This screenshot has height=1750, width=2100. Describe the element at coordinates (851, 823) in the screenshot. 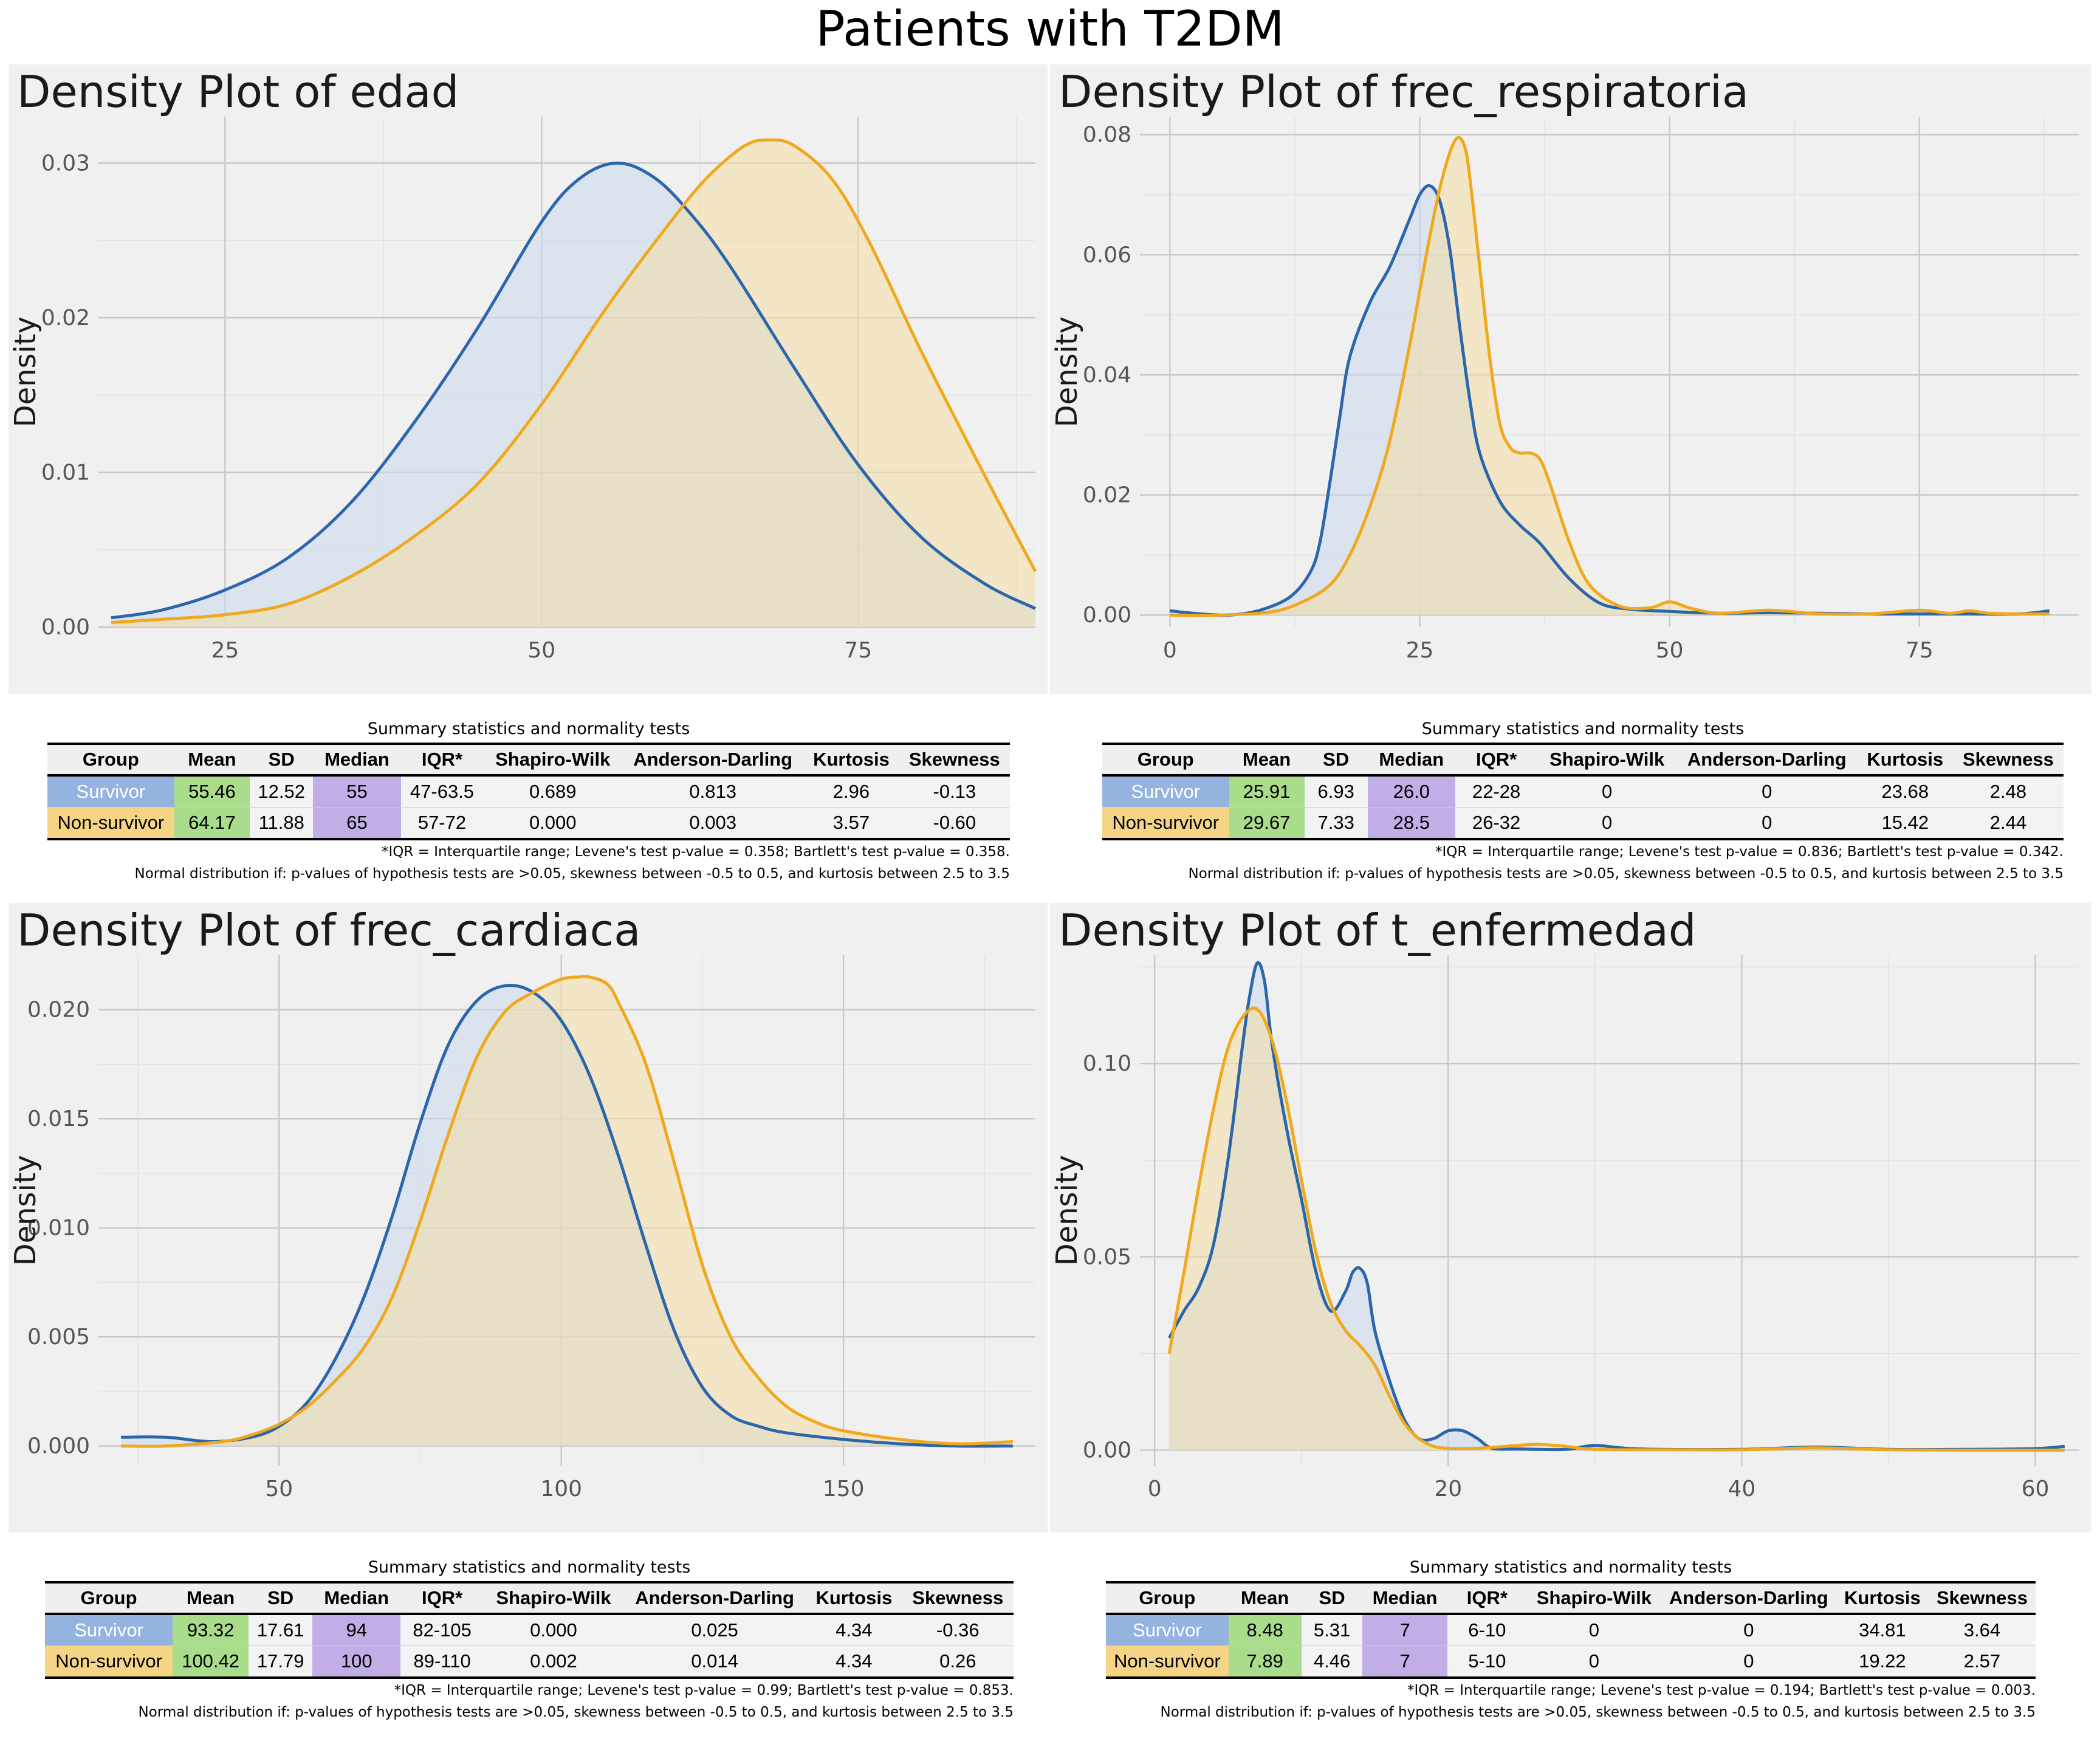

I see `table-cell: 3.57` at that location.